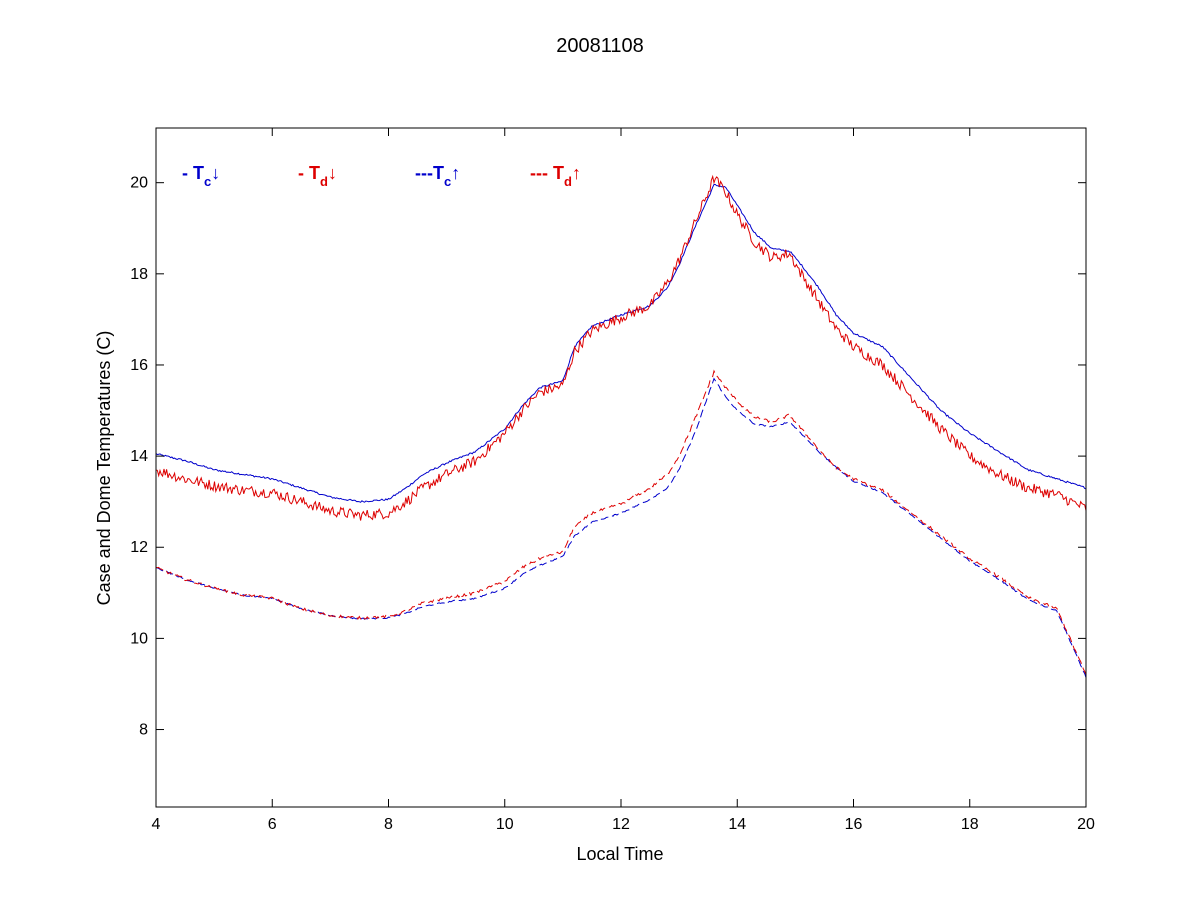  What do you see at coordinates (381, 176) in the screenshot?
I see `legend: - Tc↓ - Td↓ ---Tc↑ --- Td↑` at bounding box center [381, 176].